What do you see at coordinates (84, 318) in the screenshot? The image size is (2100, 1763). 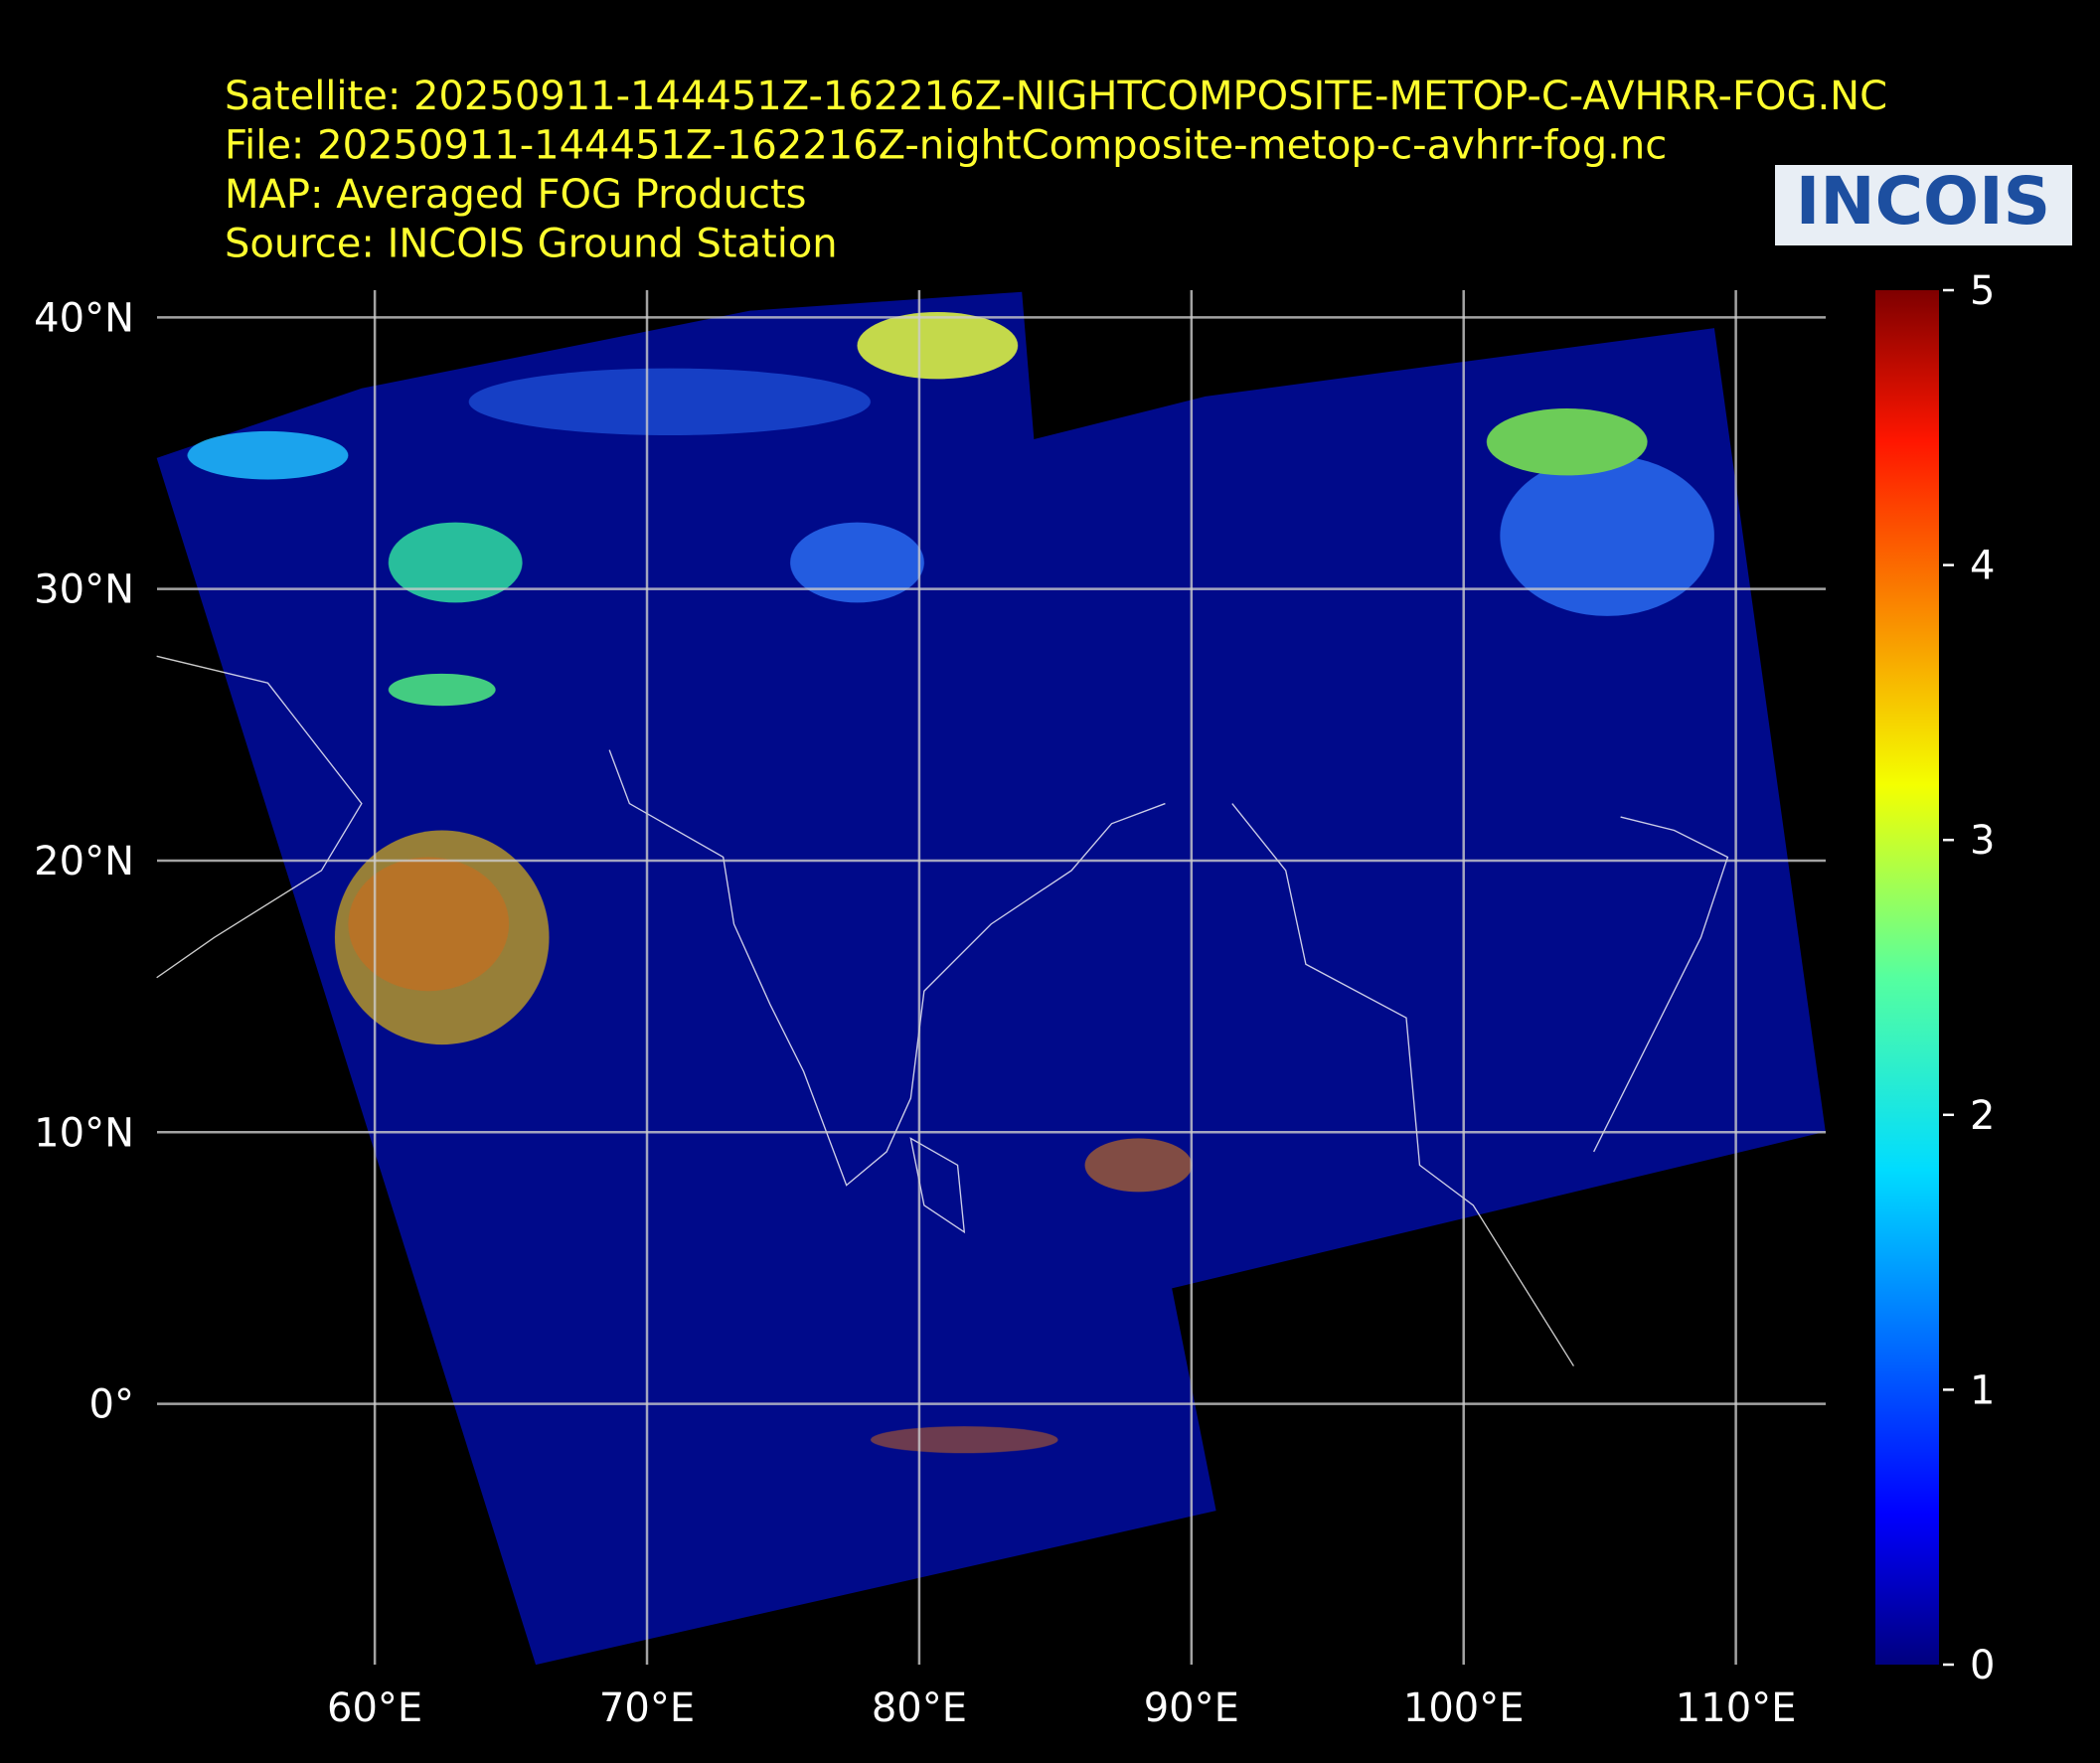 I see `lat-label: 40°N` at bounding box center [84, 318].